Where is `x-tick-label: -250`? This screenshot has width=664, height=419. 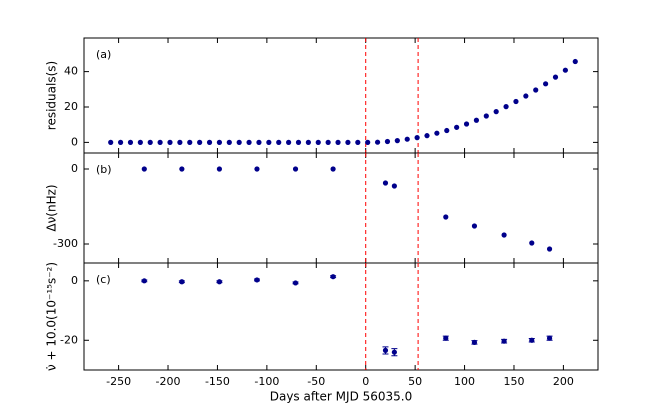 x-tick-label: -250 is located at coordinates (118, 381).